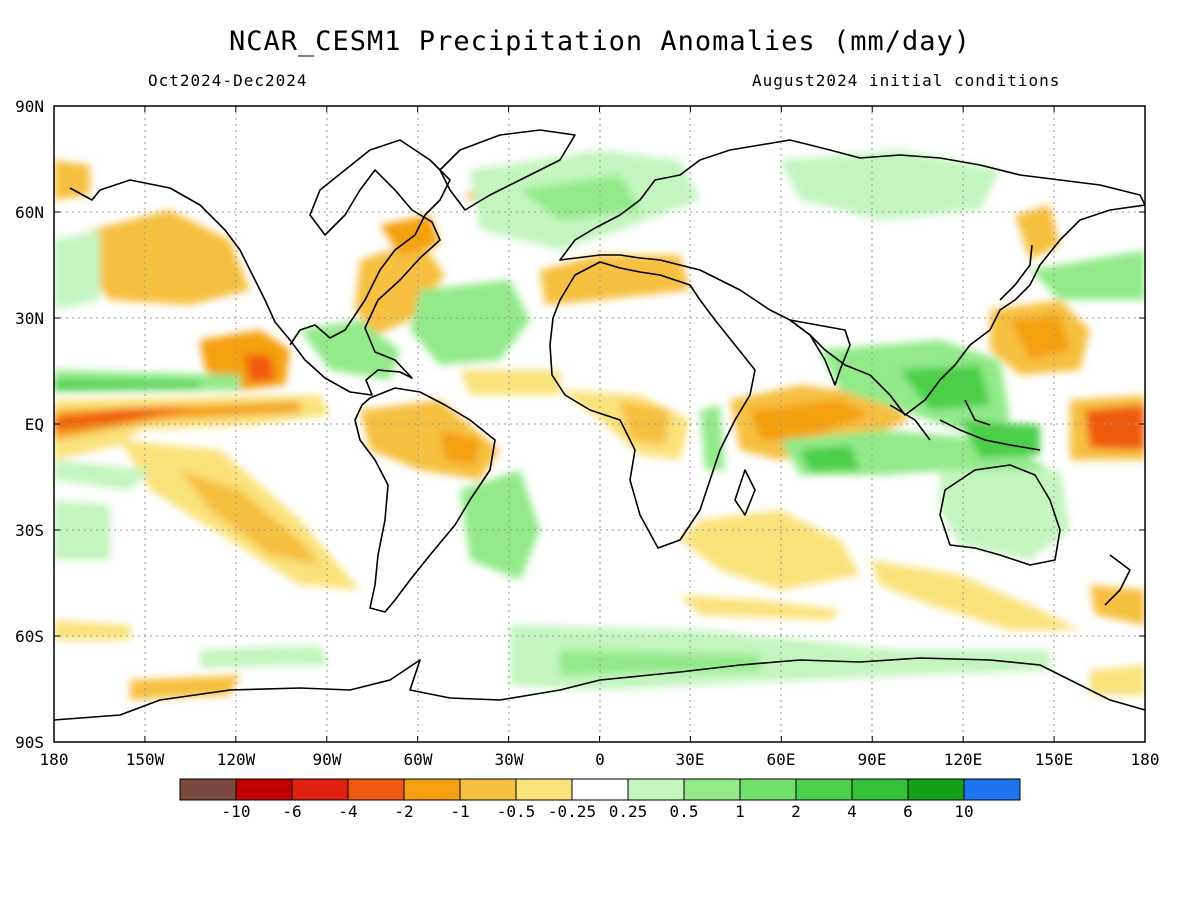 The image size is (1200, 900). I want to click on initial-conditions: August2024 initial conditions, so click(906, 80).